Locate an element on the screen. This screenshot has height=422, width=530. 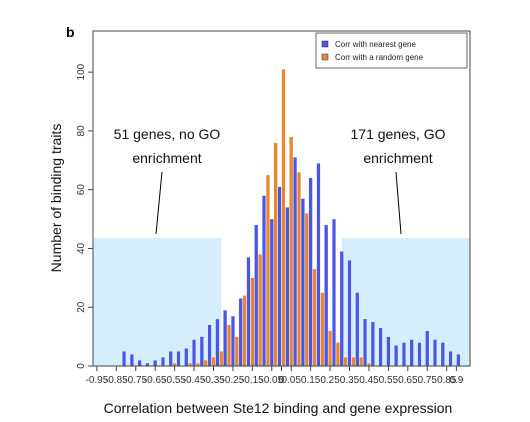
y-tick-label-0: 0 is located at coordinates (81, 366).